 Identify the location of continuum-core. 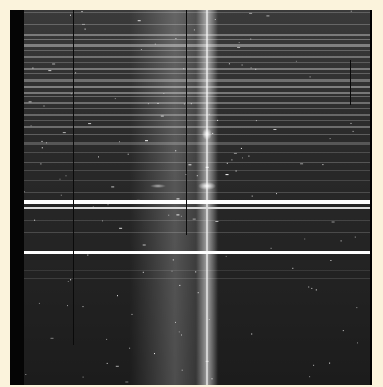
(207, 197).